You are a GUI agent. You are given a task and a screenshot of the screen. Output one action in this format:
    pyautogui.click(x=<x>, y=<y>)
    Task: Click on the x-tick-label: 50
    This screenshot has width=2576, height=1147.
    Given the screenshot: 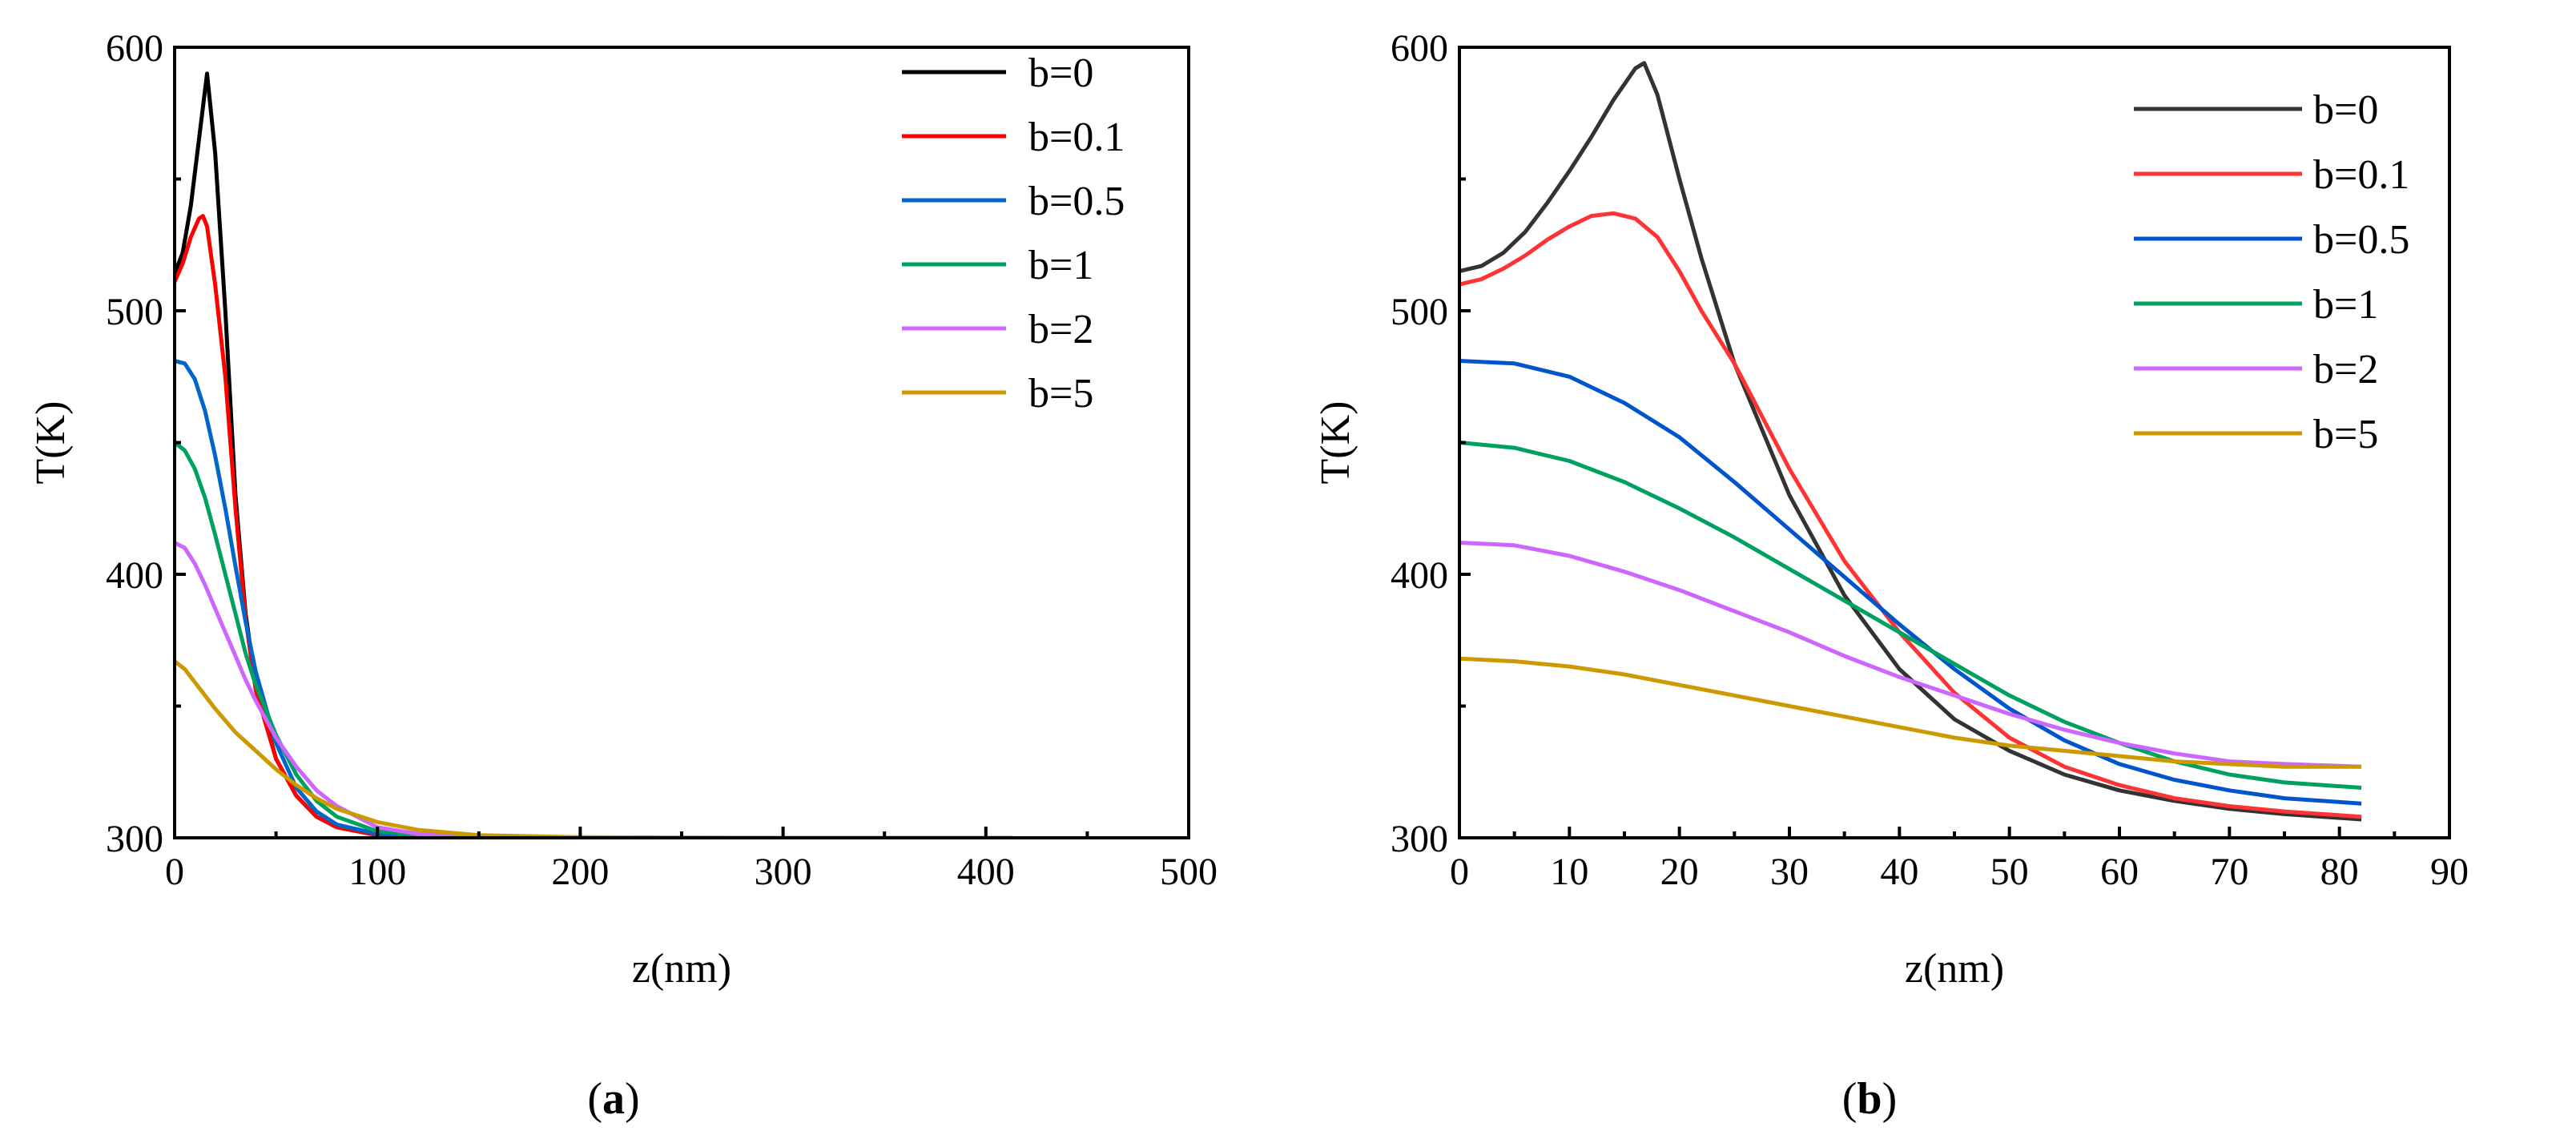 What is the action you would take?
    pyautogui.click(x=2009, y=872)
    